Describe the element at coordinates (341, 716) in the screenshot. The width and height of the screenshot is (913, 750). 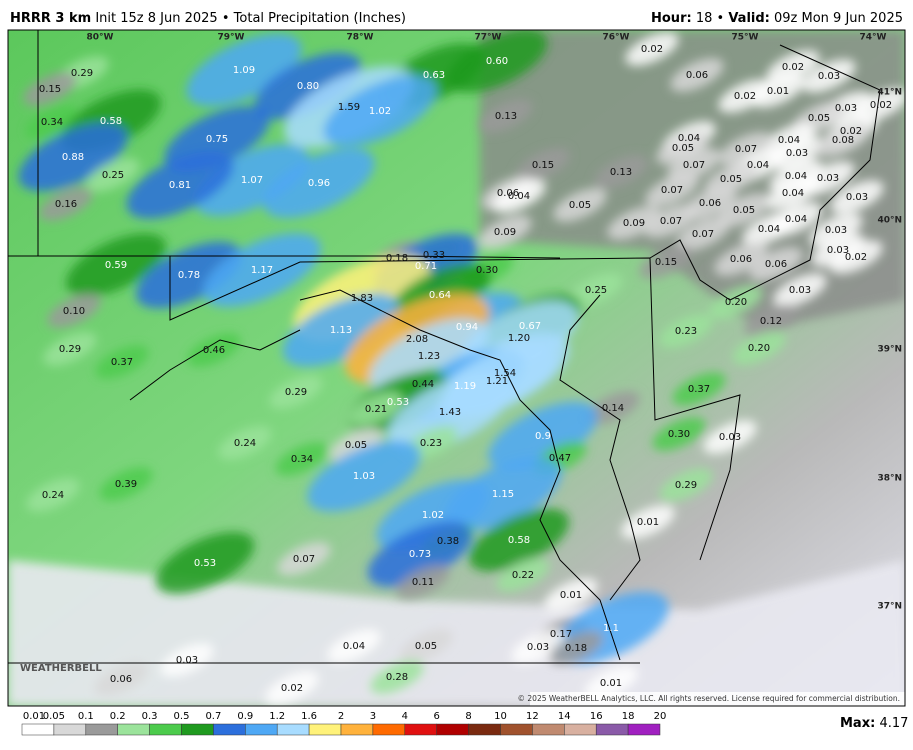
I see `legend-label: 2` at that location.